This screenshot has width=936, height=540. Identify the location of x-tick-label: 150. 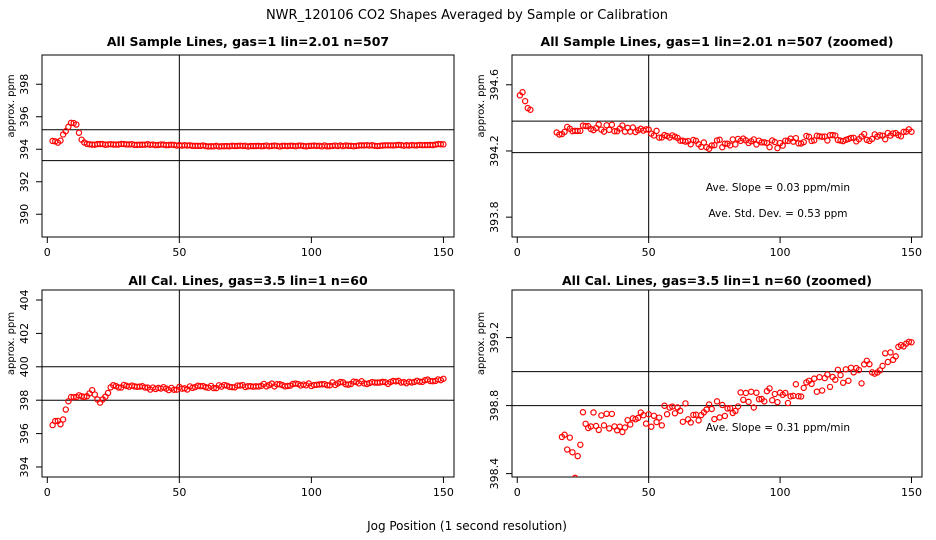
(443, 252).